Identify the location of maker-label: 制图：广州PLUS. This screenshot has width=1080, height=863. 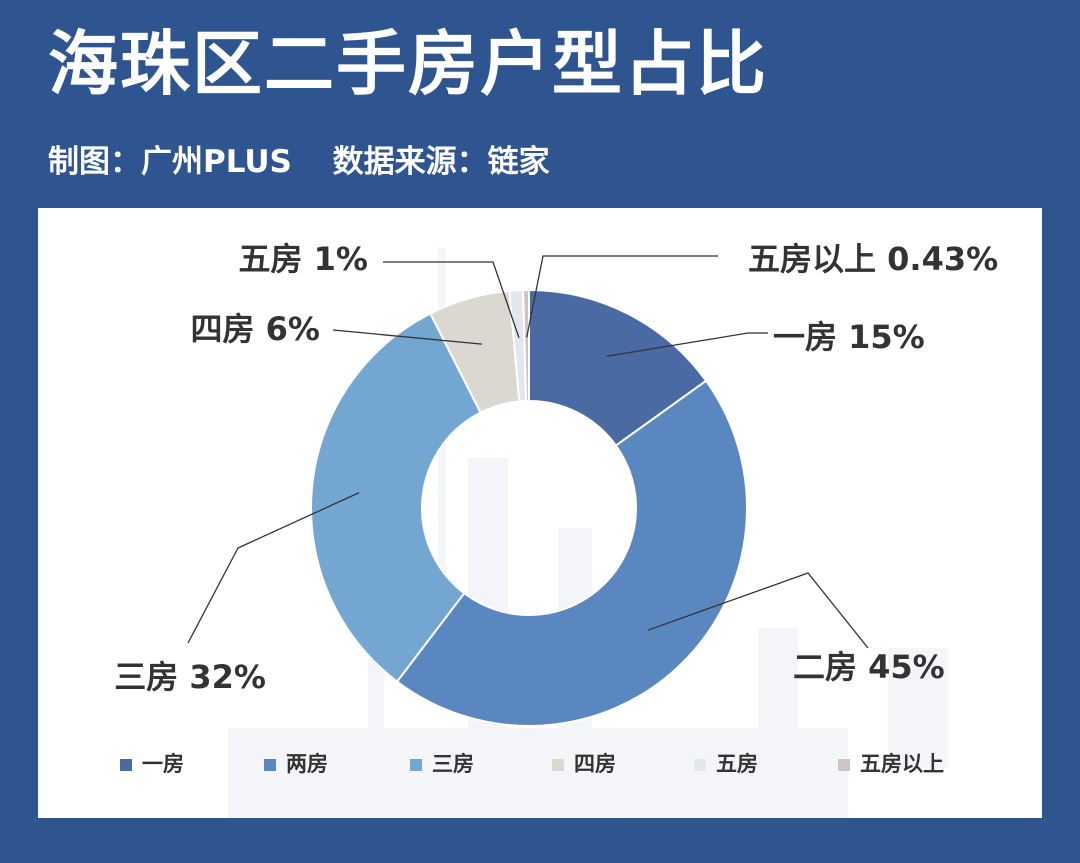
(170, 162).